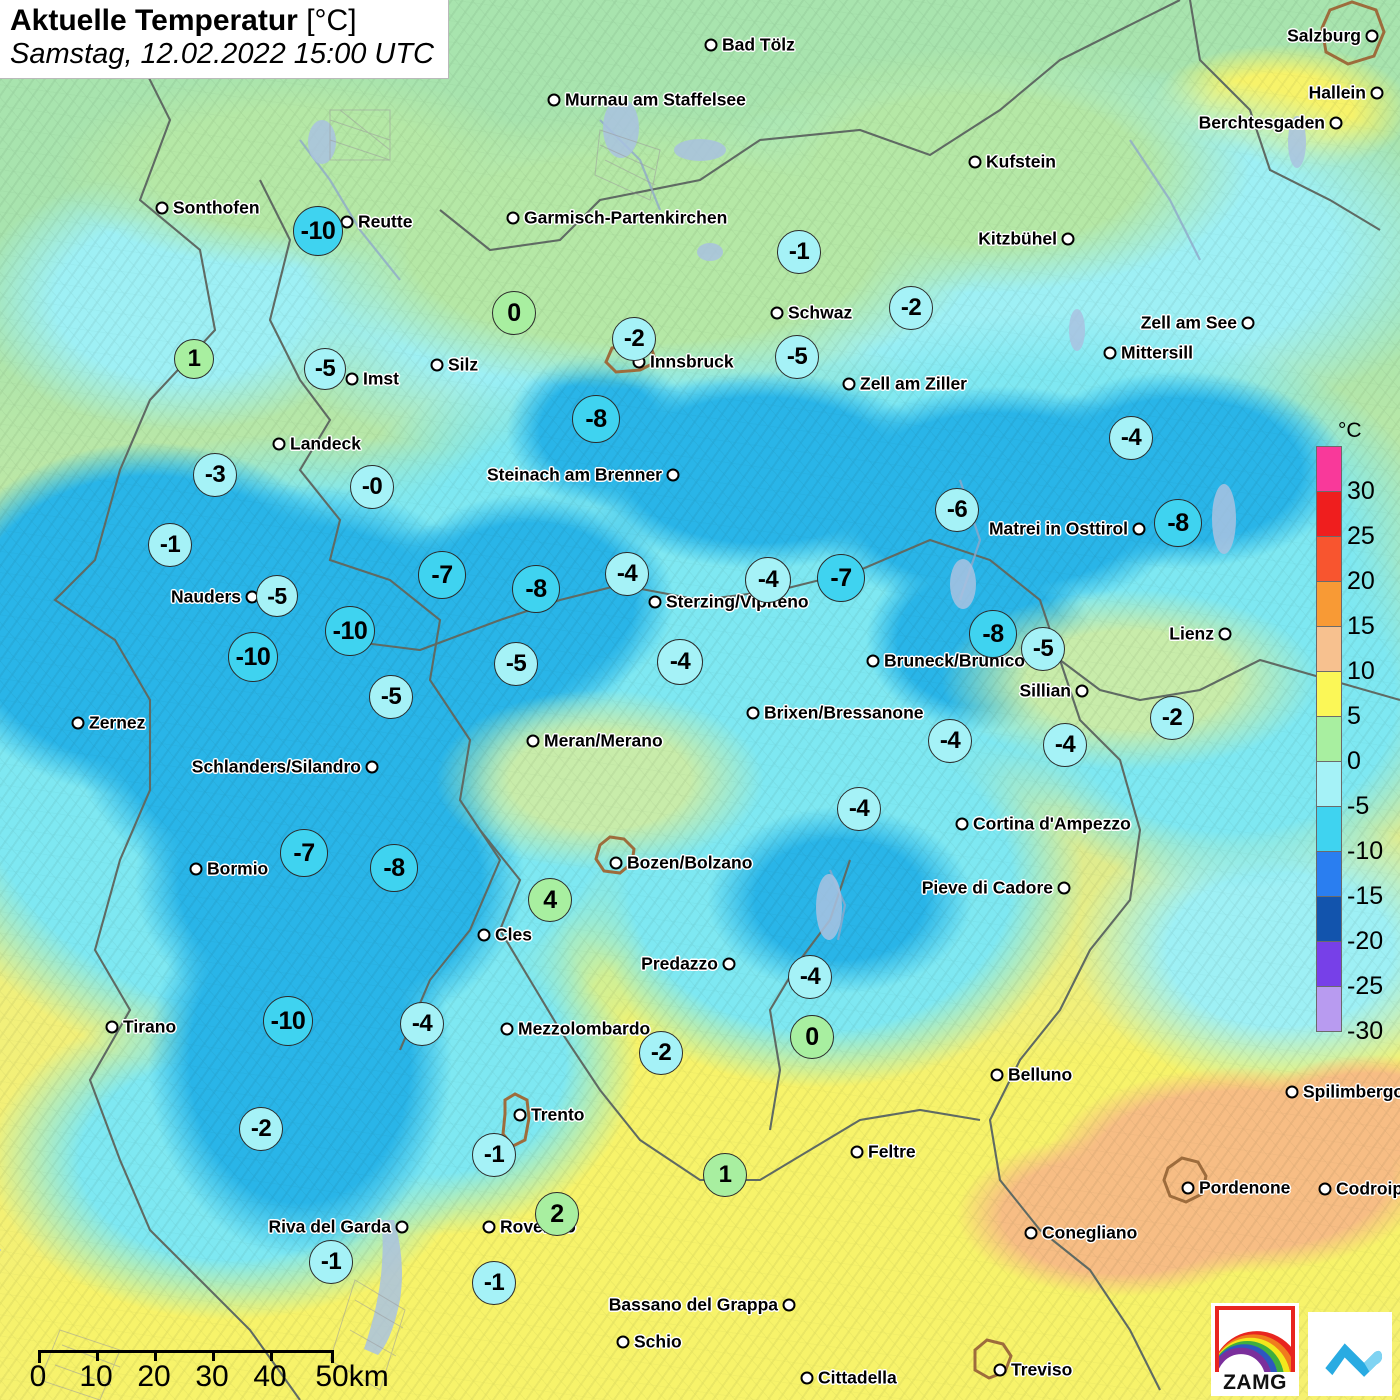  I want to click on station-temperature-marker: -0, so click(372, 487).